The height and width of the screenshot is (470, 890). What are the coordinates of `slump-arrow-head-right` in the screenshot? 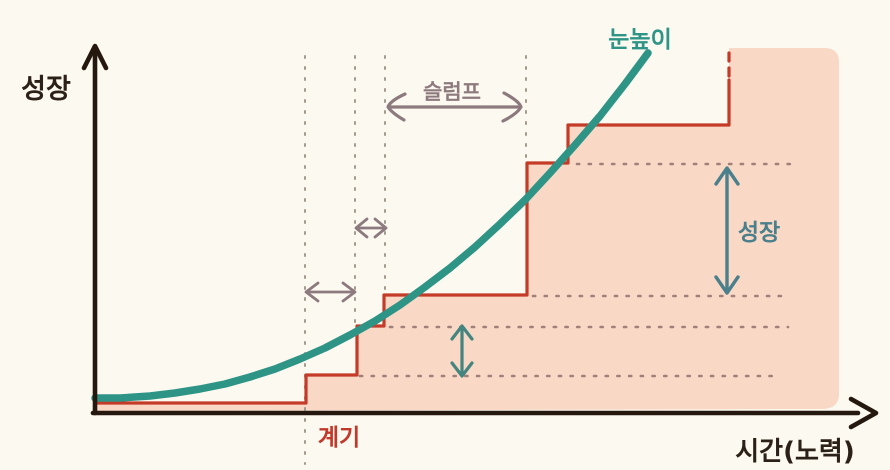 It's located at (512, 107).